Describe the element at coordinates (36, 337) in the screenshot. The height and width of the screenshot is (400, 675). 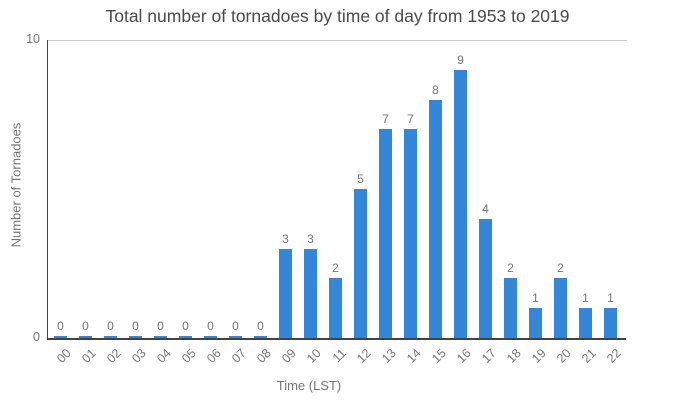
I see `y-tick-label: 0` at that location.